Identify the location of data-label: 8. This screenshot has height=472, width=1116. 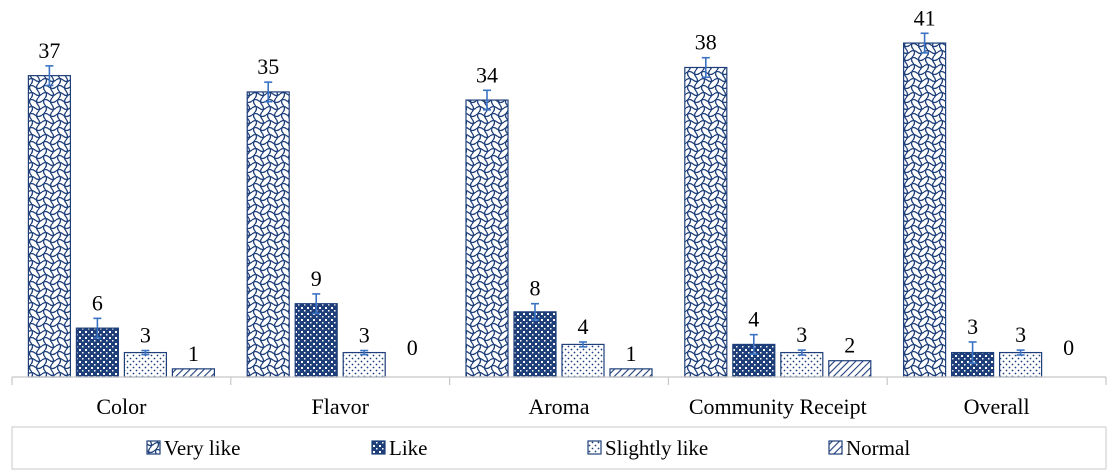
(535, 288).